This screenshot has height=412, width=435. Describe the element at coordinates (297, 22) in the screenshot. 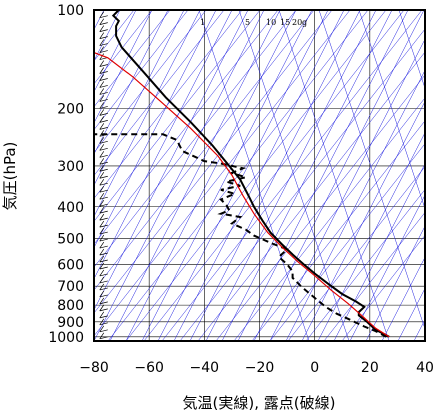

I see `mixing-ratio-label: 20` at that location.